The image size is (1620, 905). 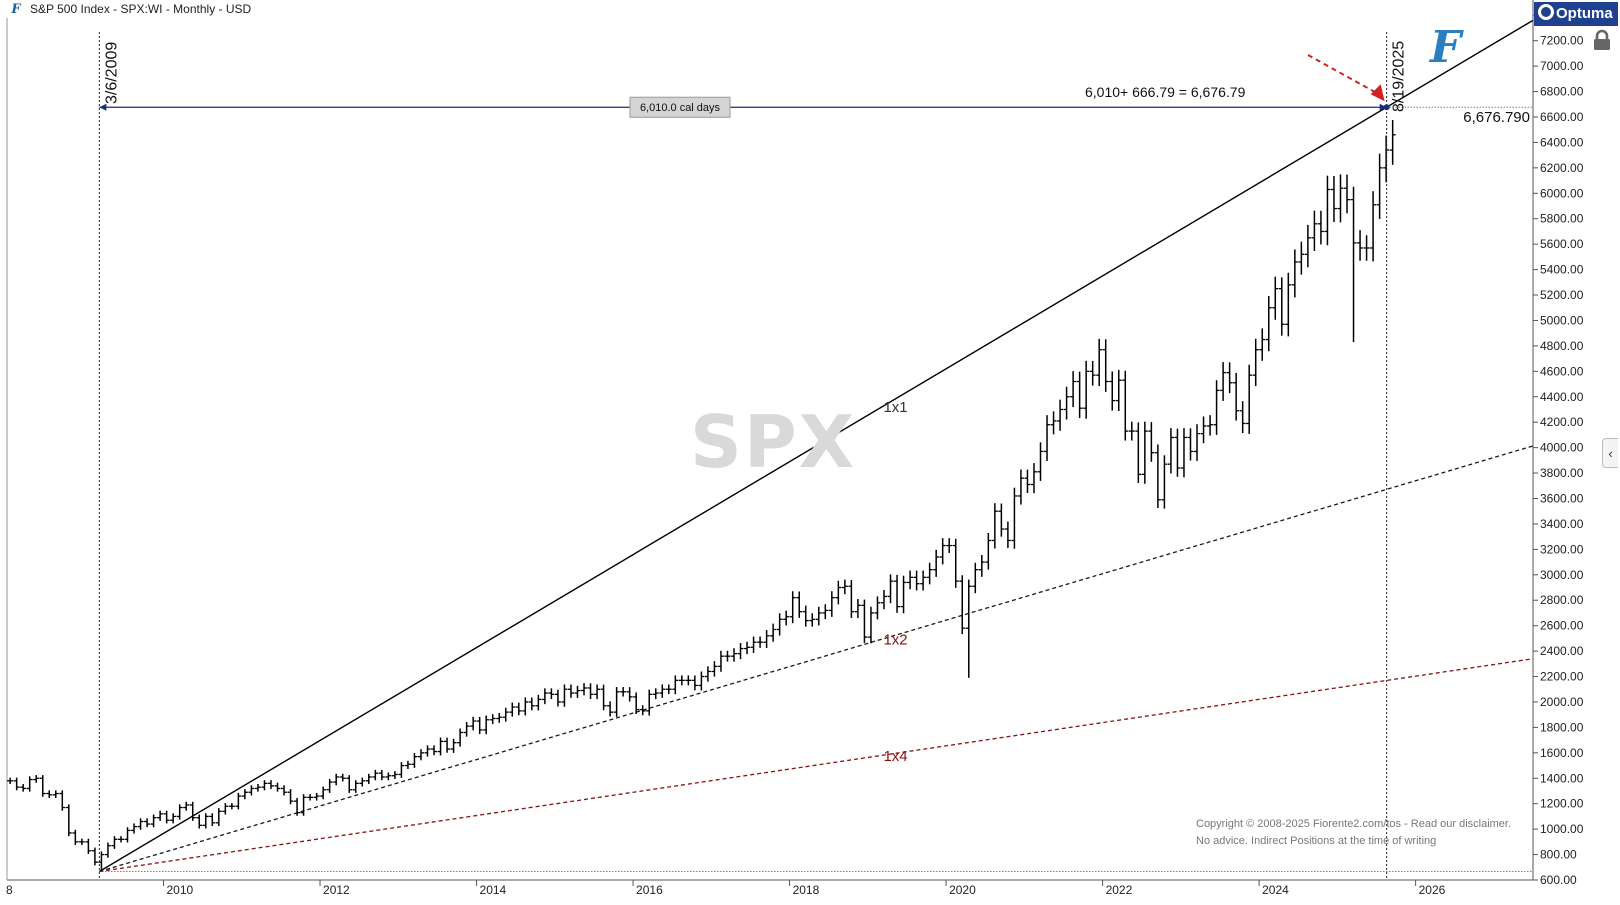 I want to click on y-tick-label: 5400.00, so click(x=1562, y=270).